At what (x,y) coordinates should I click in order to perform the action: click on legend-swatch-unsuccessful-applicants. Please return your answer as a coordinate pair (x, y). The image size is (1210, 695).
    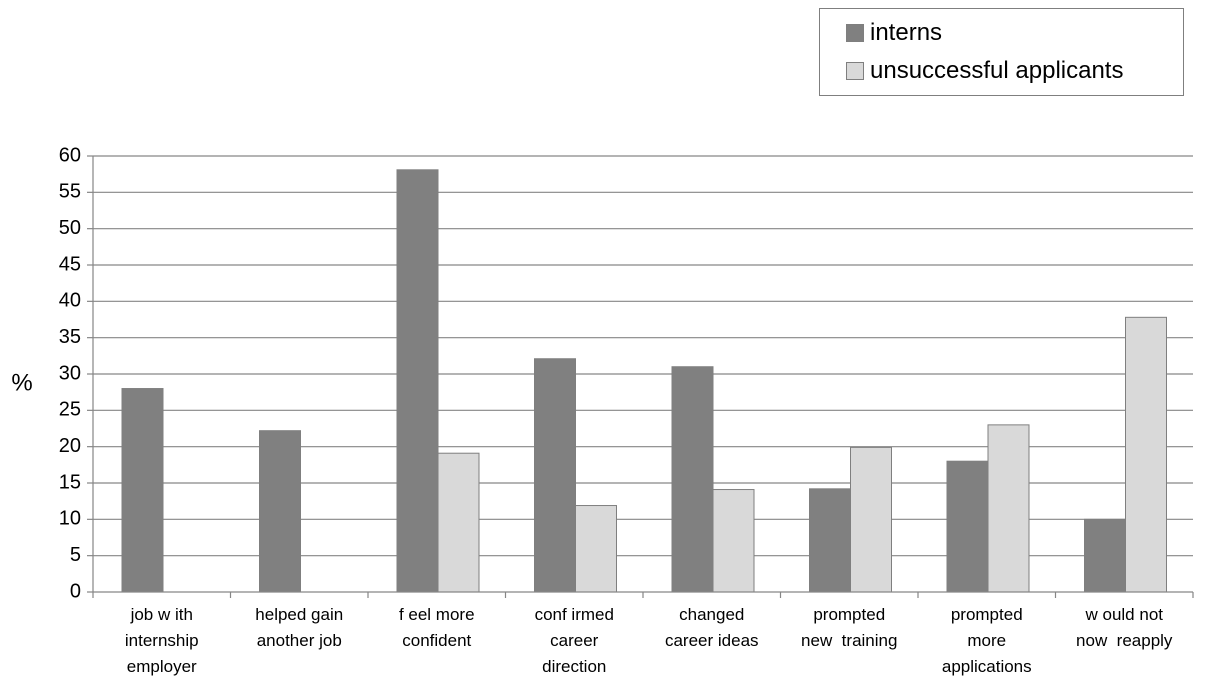
    Looking at the image, I should click on (855, 71).